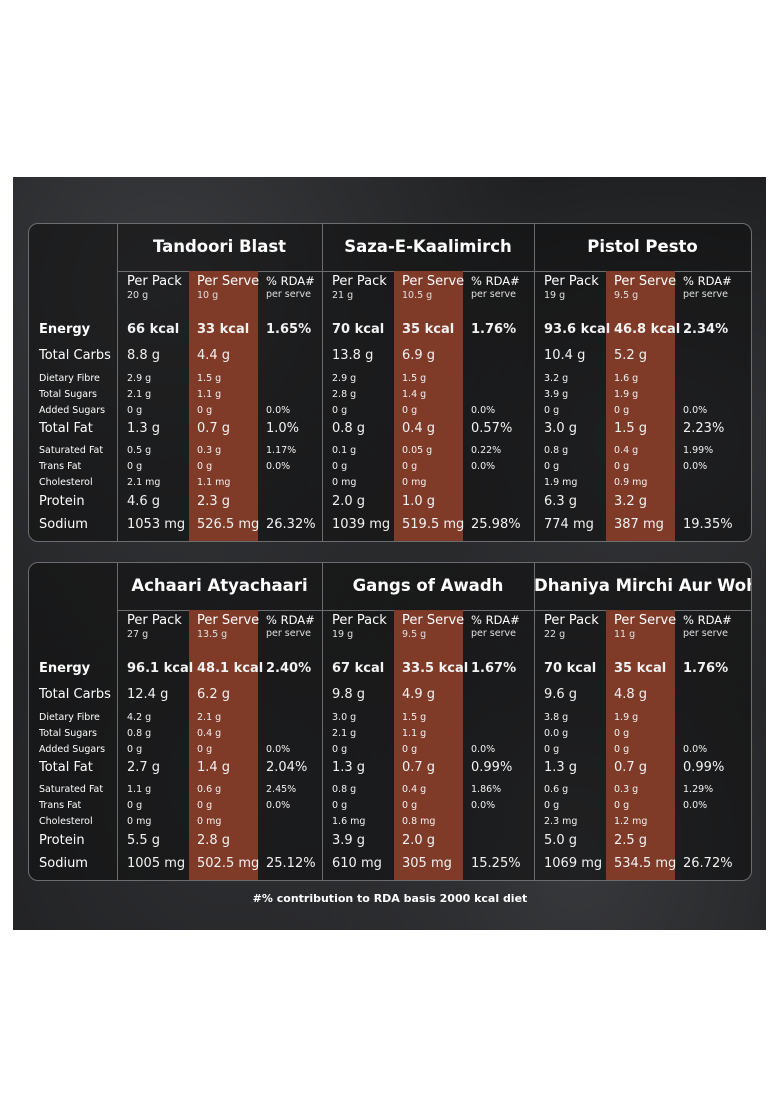  What do you see at coordinates (63, 524) in the screenshot?
I see `row-label-sodium: Sodium` at bounding box center [63, 524].